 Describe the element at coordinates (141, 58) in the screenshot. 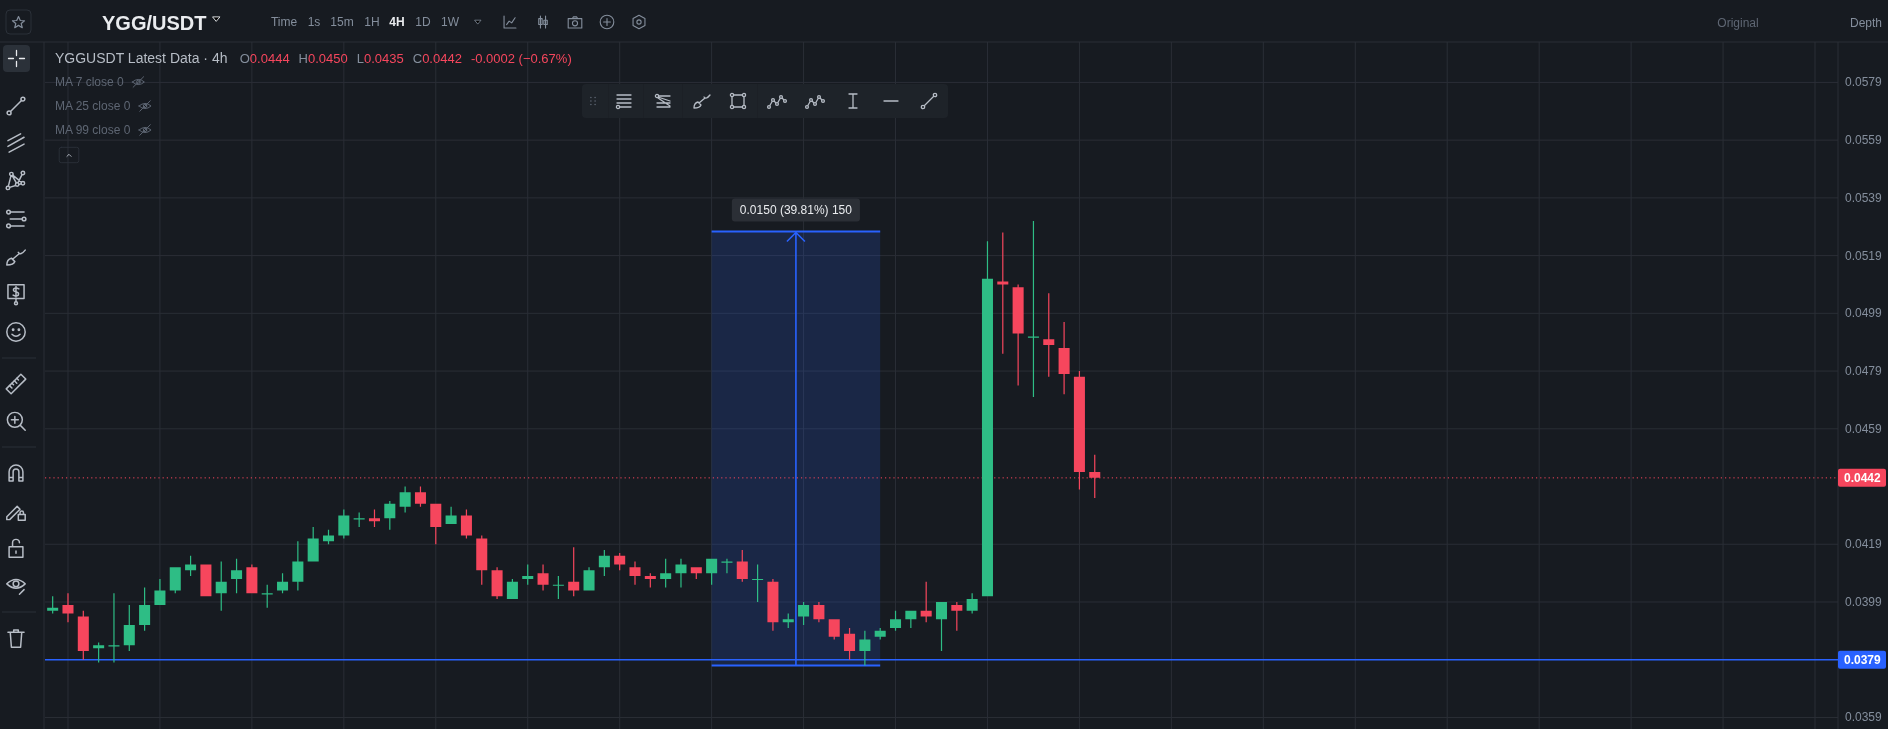

I see `text: YGGUSDT Latest Data · 4h` at that location.